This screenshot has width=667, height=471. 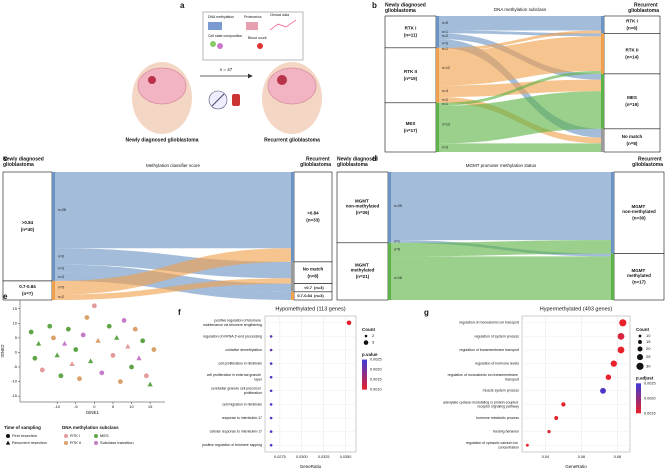 What do you see at coordinates (5, 296) in the screenshot?
I see `panel-letter: e` at bounding box center [5, 296].